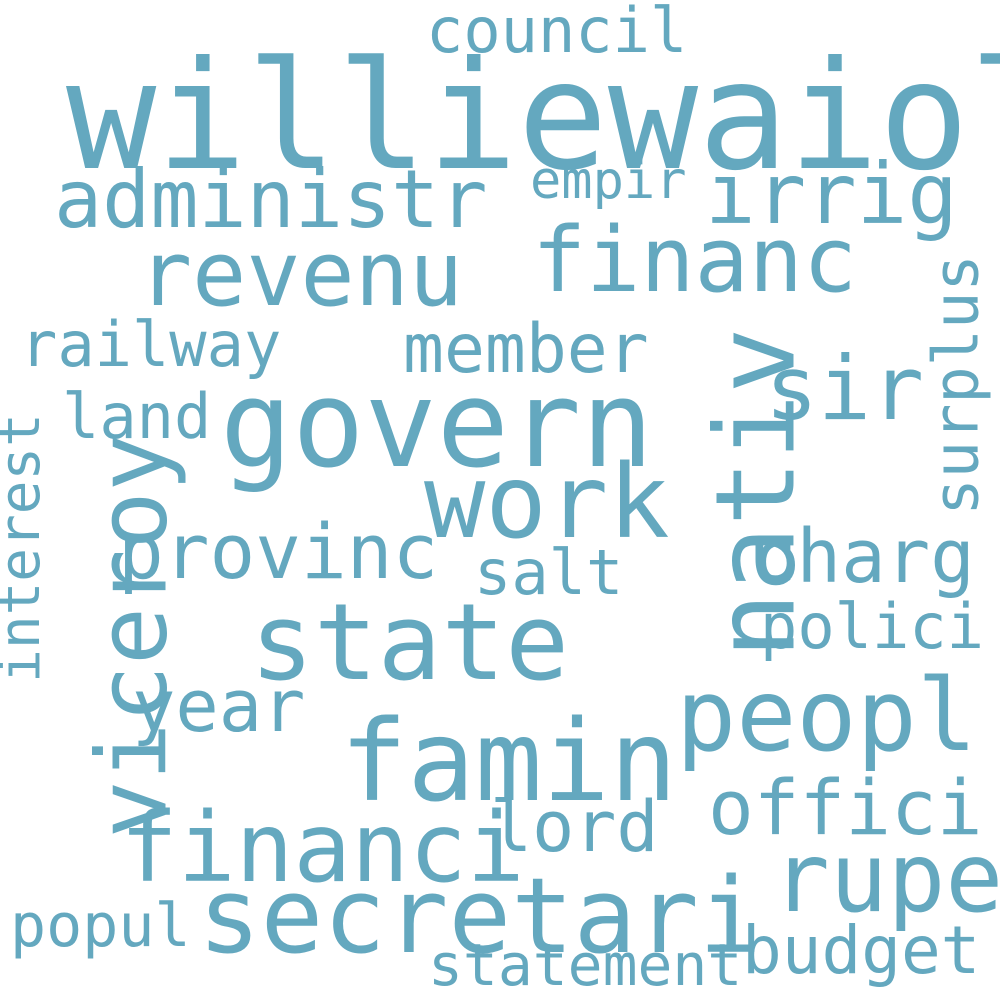  What do you see at coordinates (151, 344) in the screenshot?
I see `word-railway: railway` at bounding box center [151, 344].